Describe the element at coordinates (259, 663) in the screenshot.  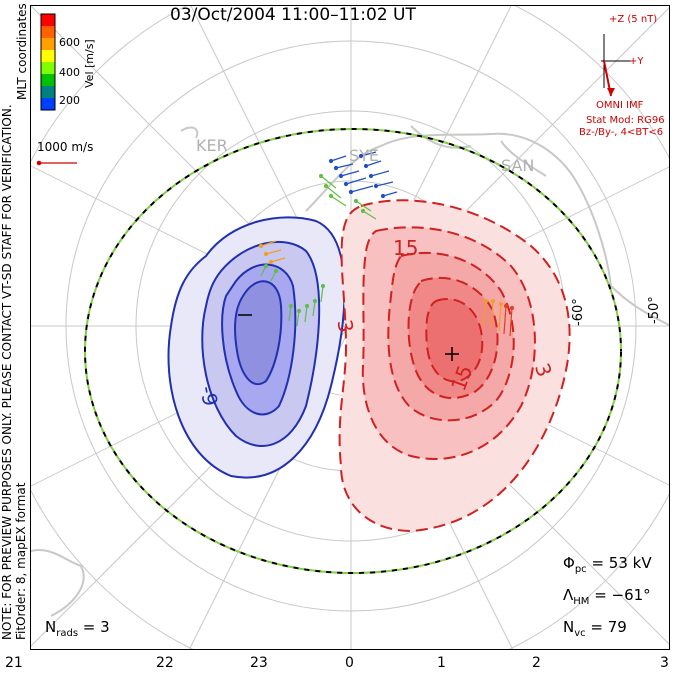
I see `mlt-tick-23: 23` at that location.